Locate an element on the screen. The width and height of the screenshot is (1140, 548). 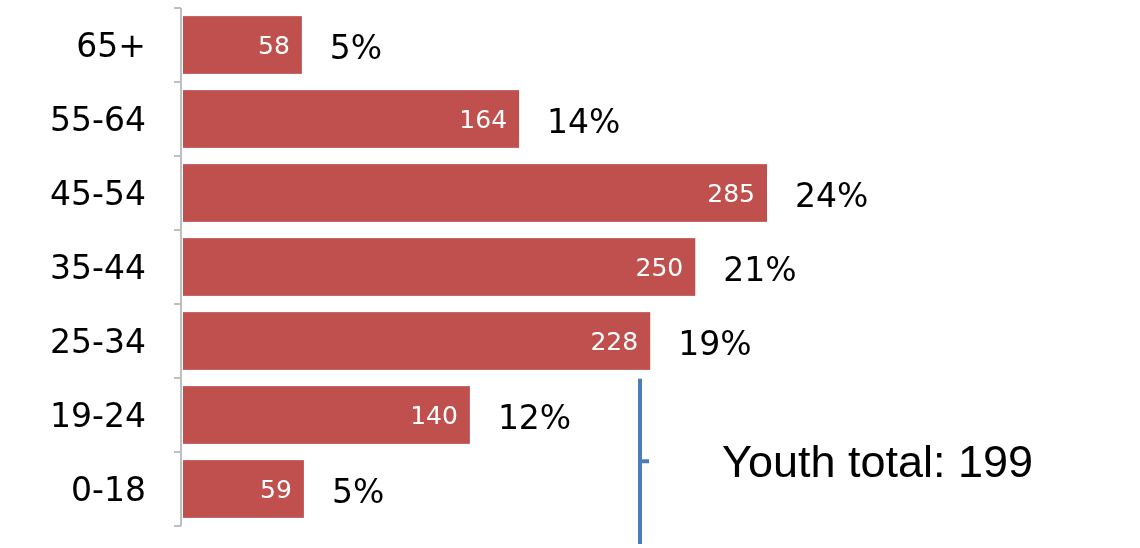
y-tick-label: 19-24 is located at coordinates (98, 415).